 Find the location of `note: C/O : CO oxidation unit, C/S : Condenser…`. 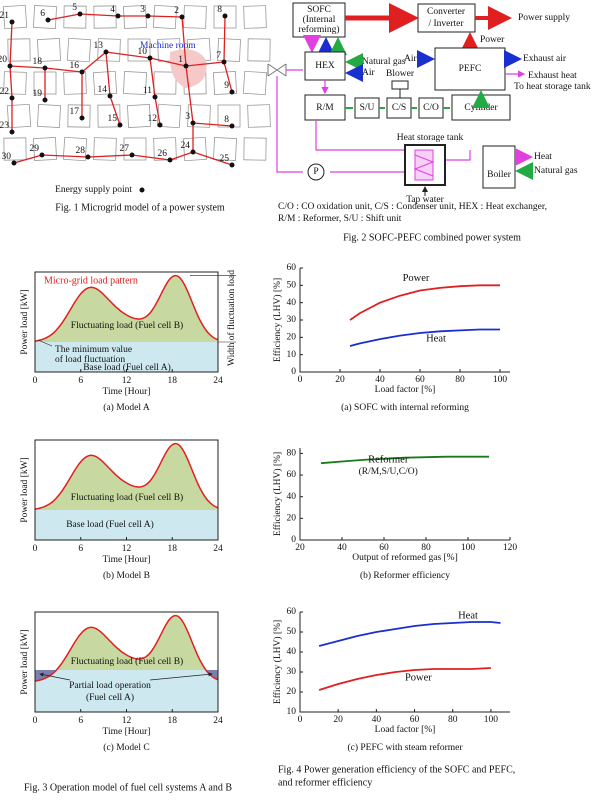

note: C/O : CO oxidation unit, C/S : Condenser… is located at coordinates (412, 207).